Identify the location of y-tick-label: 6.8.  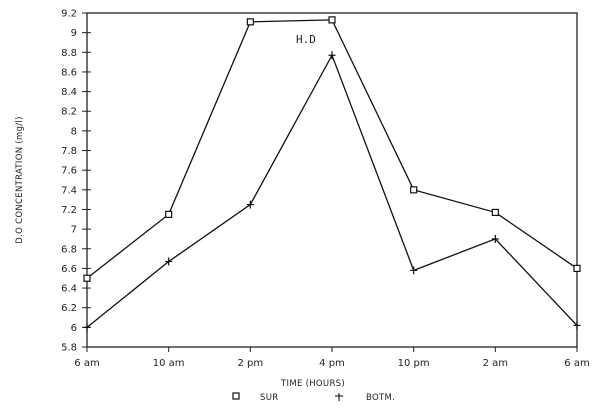
(69, 249).